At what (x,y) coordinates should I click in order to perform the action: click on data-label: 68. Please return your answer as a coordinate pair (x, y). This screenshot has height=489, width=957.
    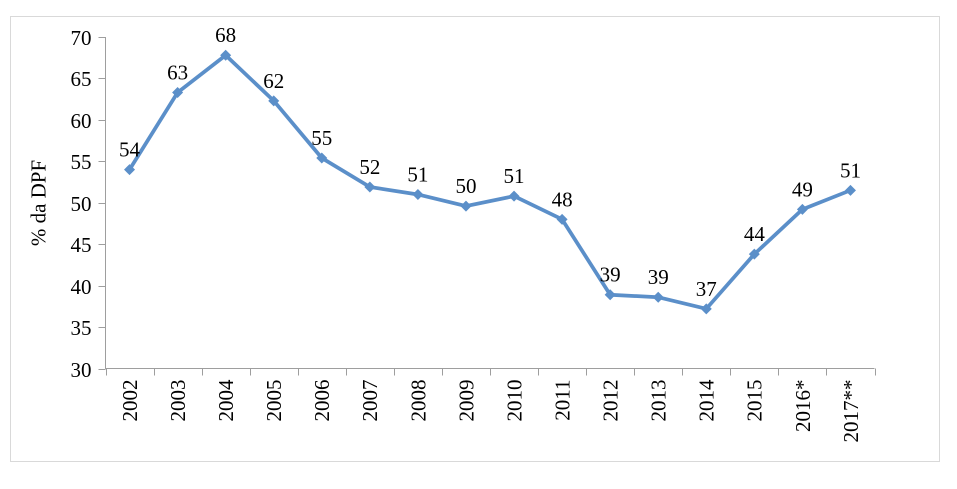
    Looking at the image, I should click on (225, 35).